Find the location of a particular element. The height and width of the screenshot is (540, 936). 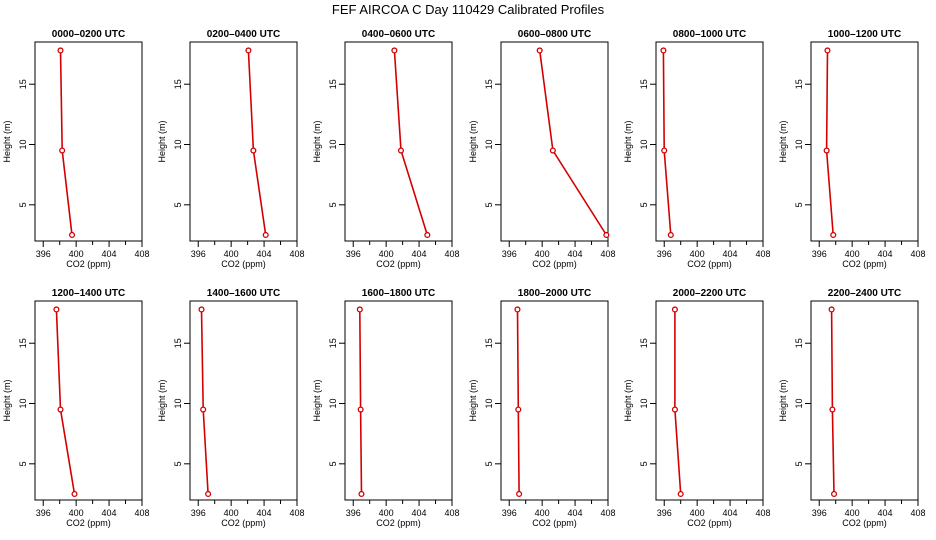

panel-title: 0600–0800 UTC is located at coordinates (554, 34).